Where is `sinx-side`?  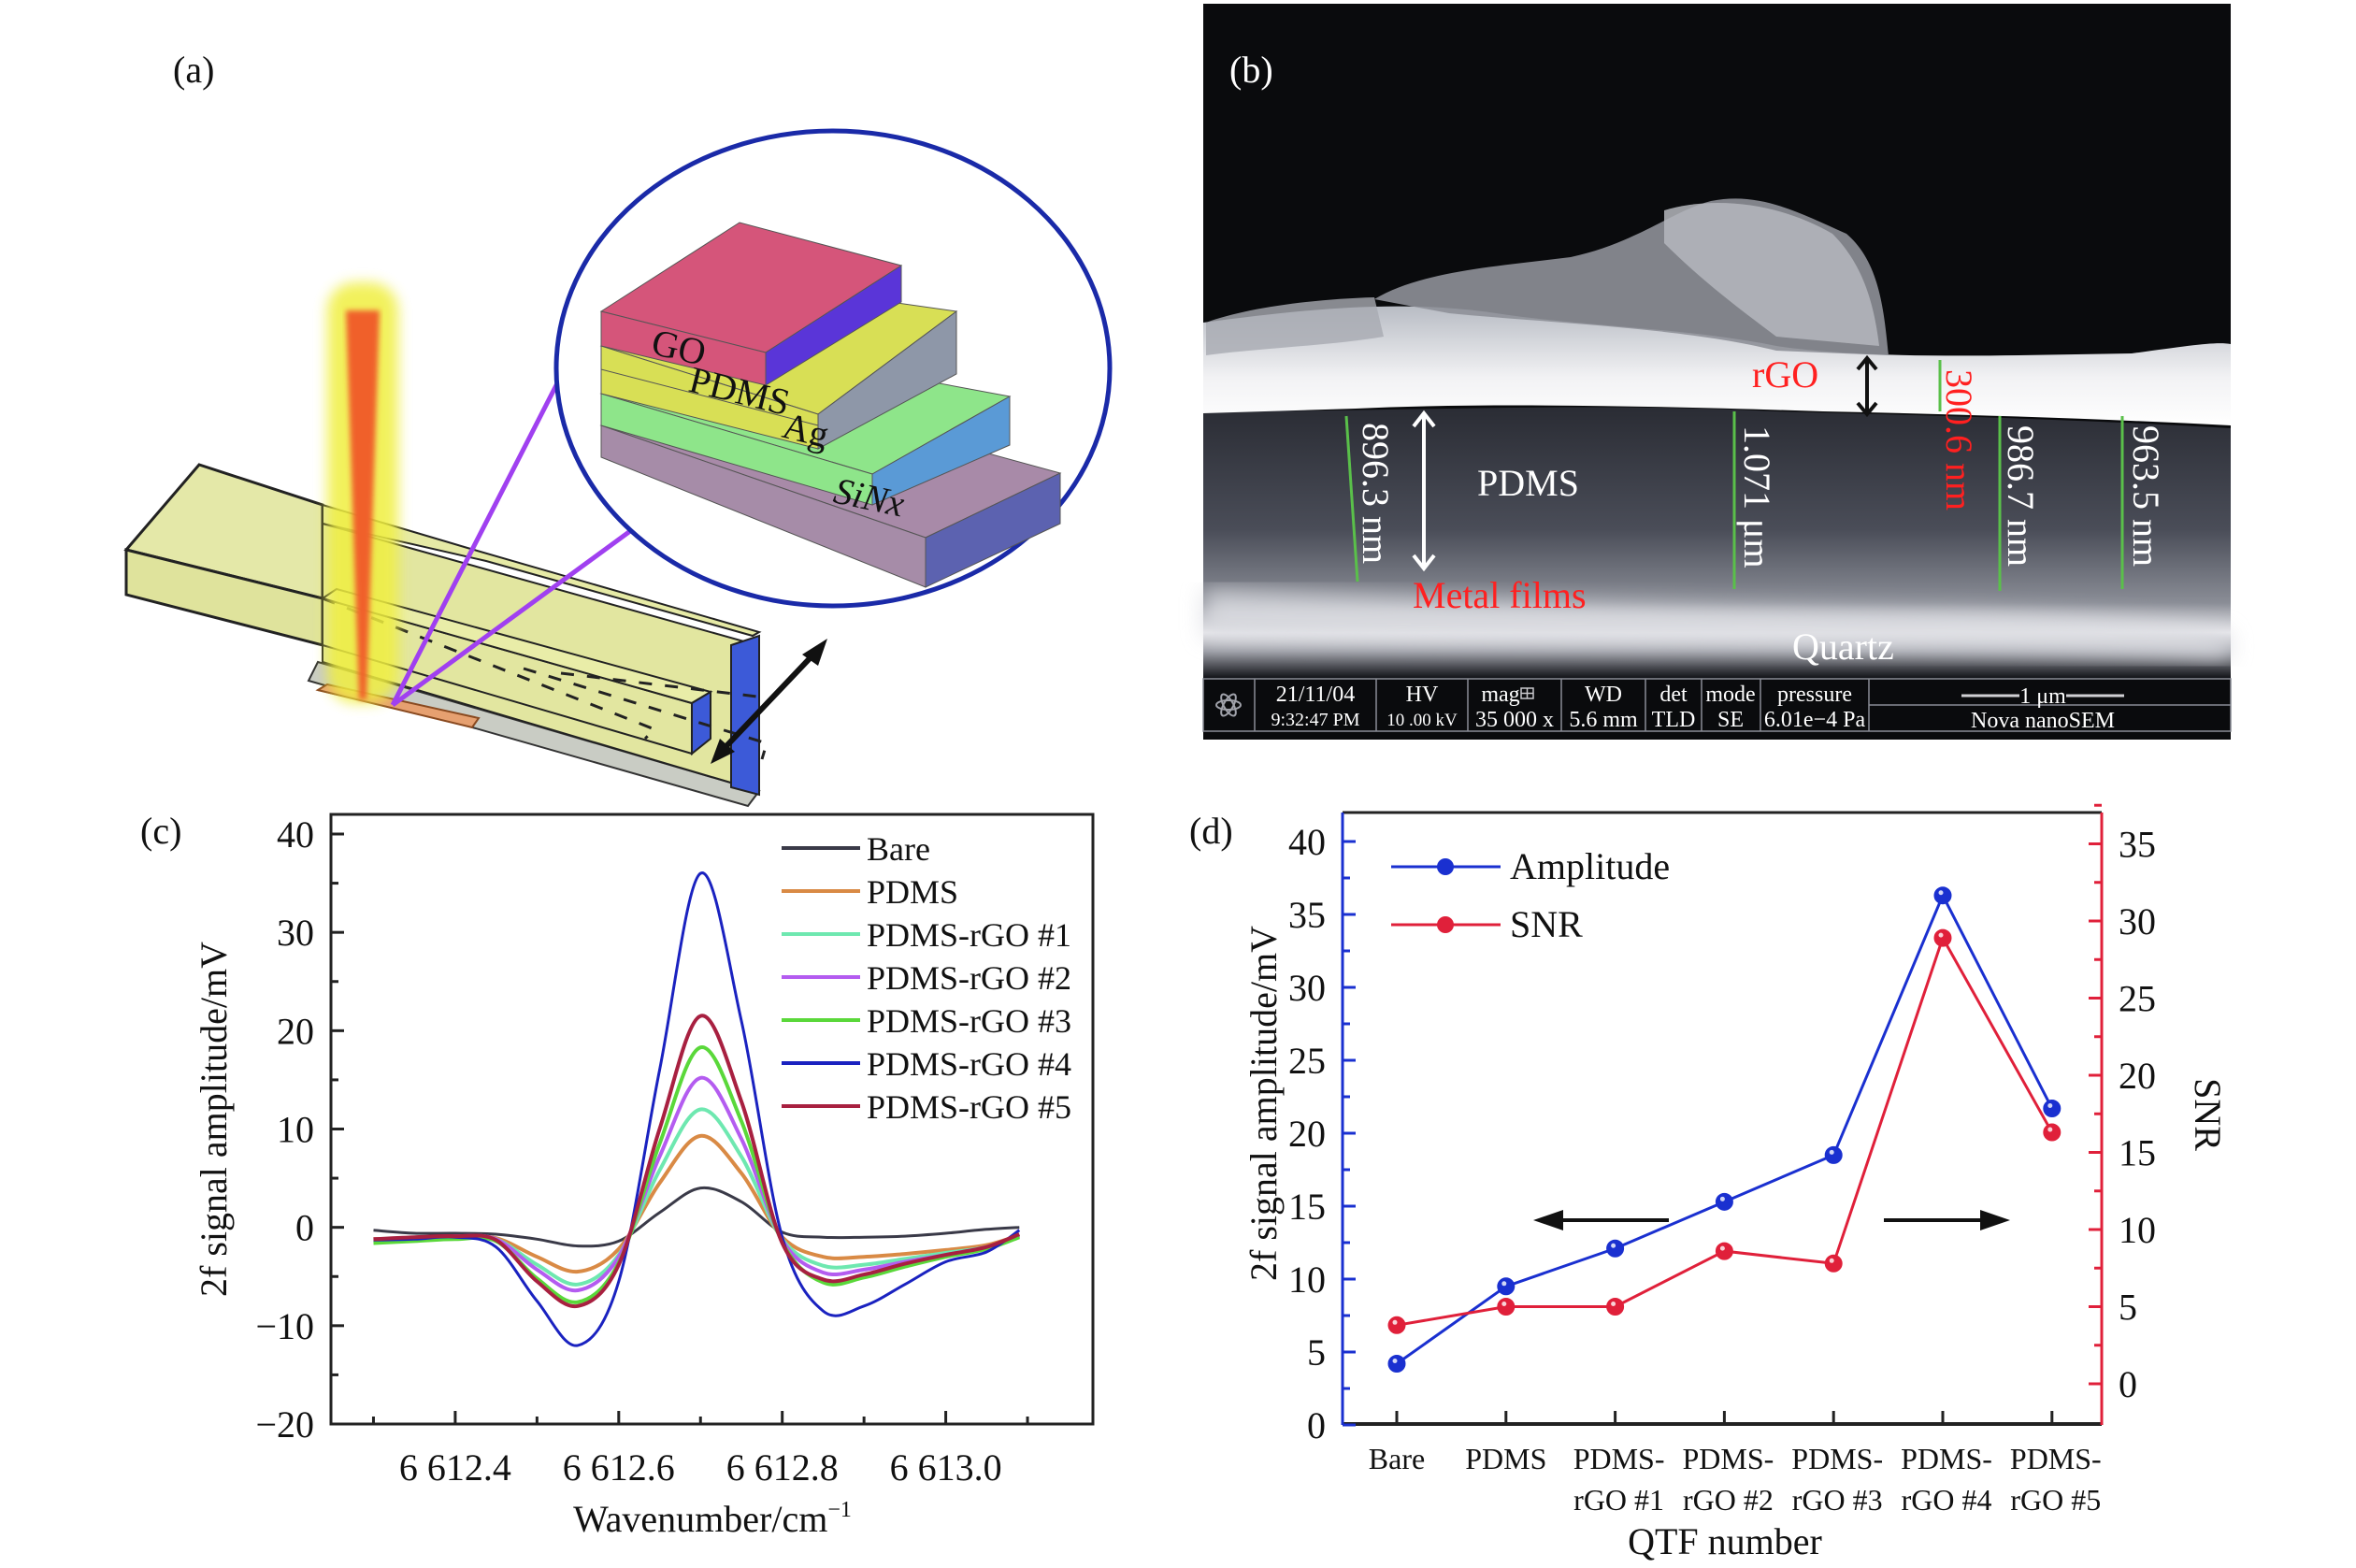
sinx-side is located at coordinates (993, 530).